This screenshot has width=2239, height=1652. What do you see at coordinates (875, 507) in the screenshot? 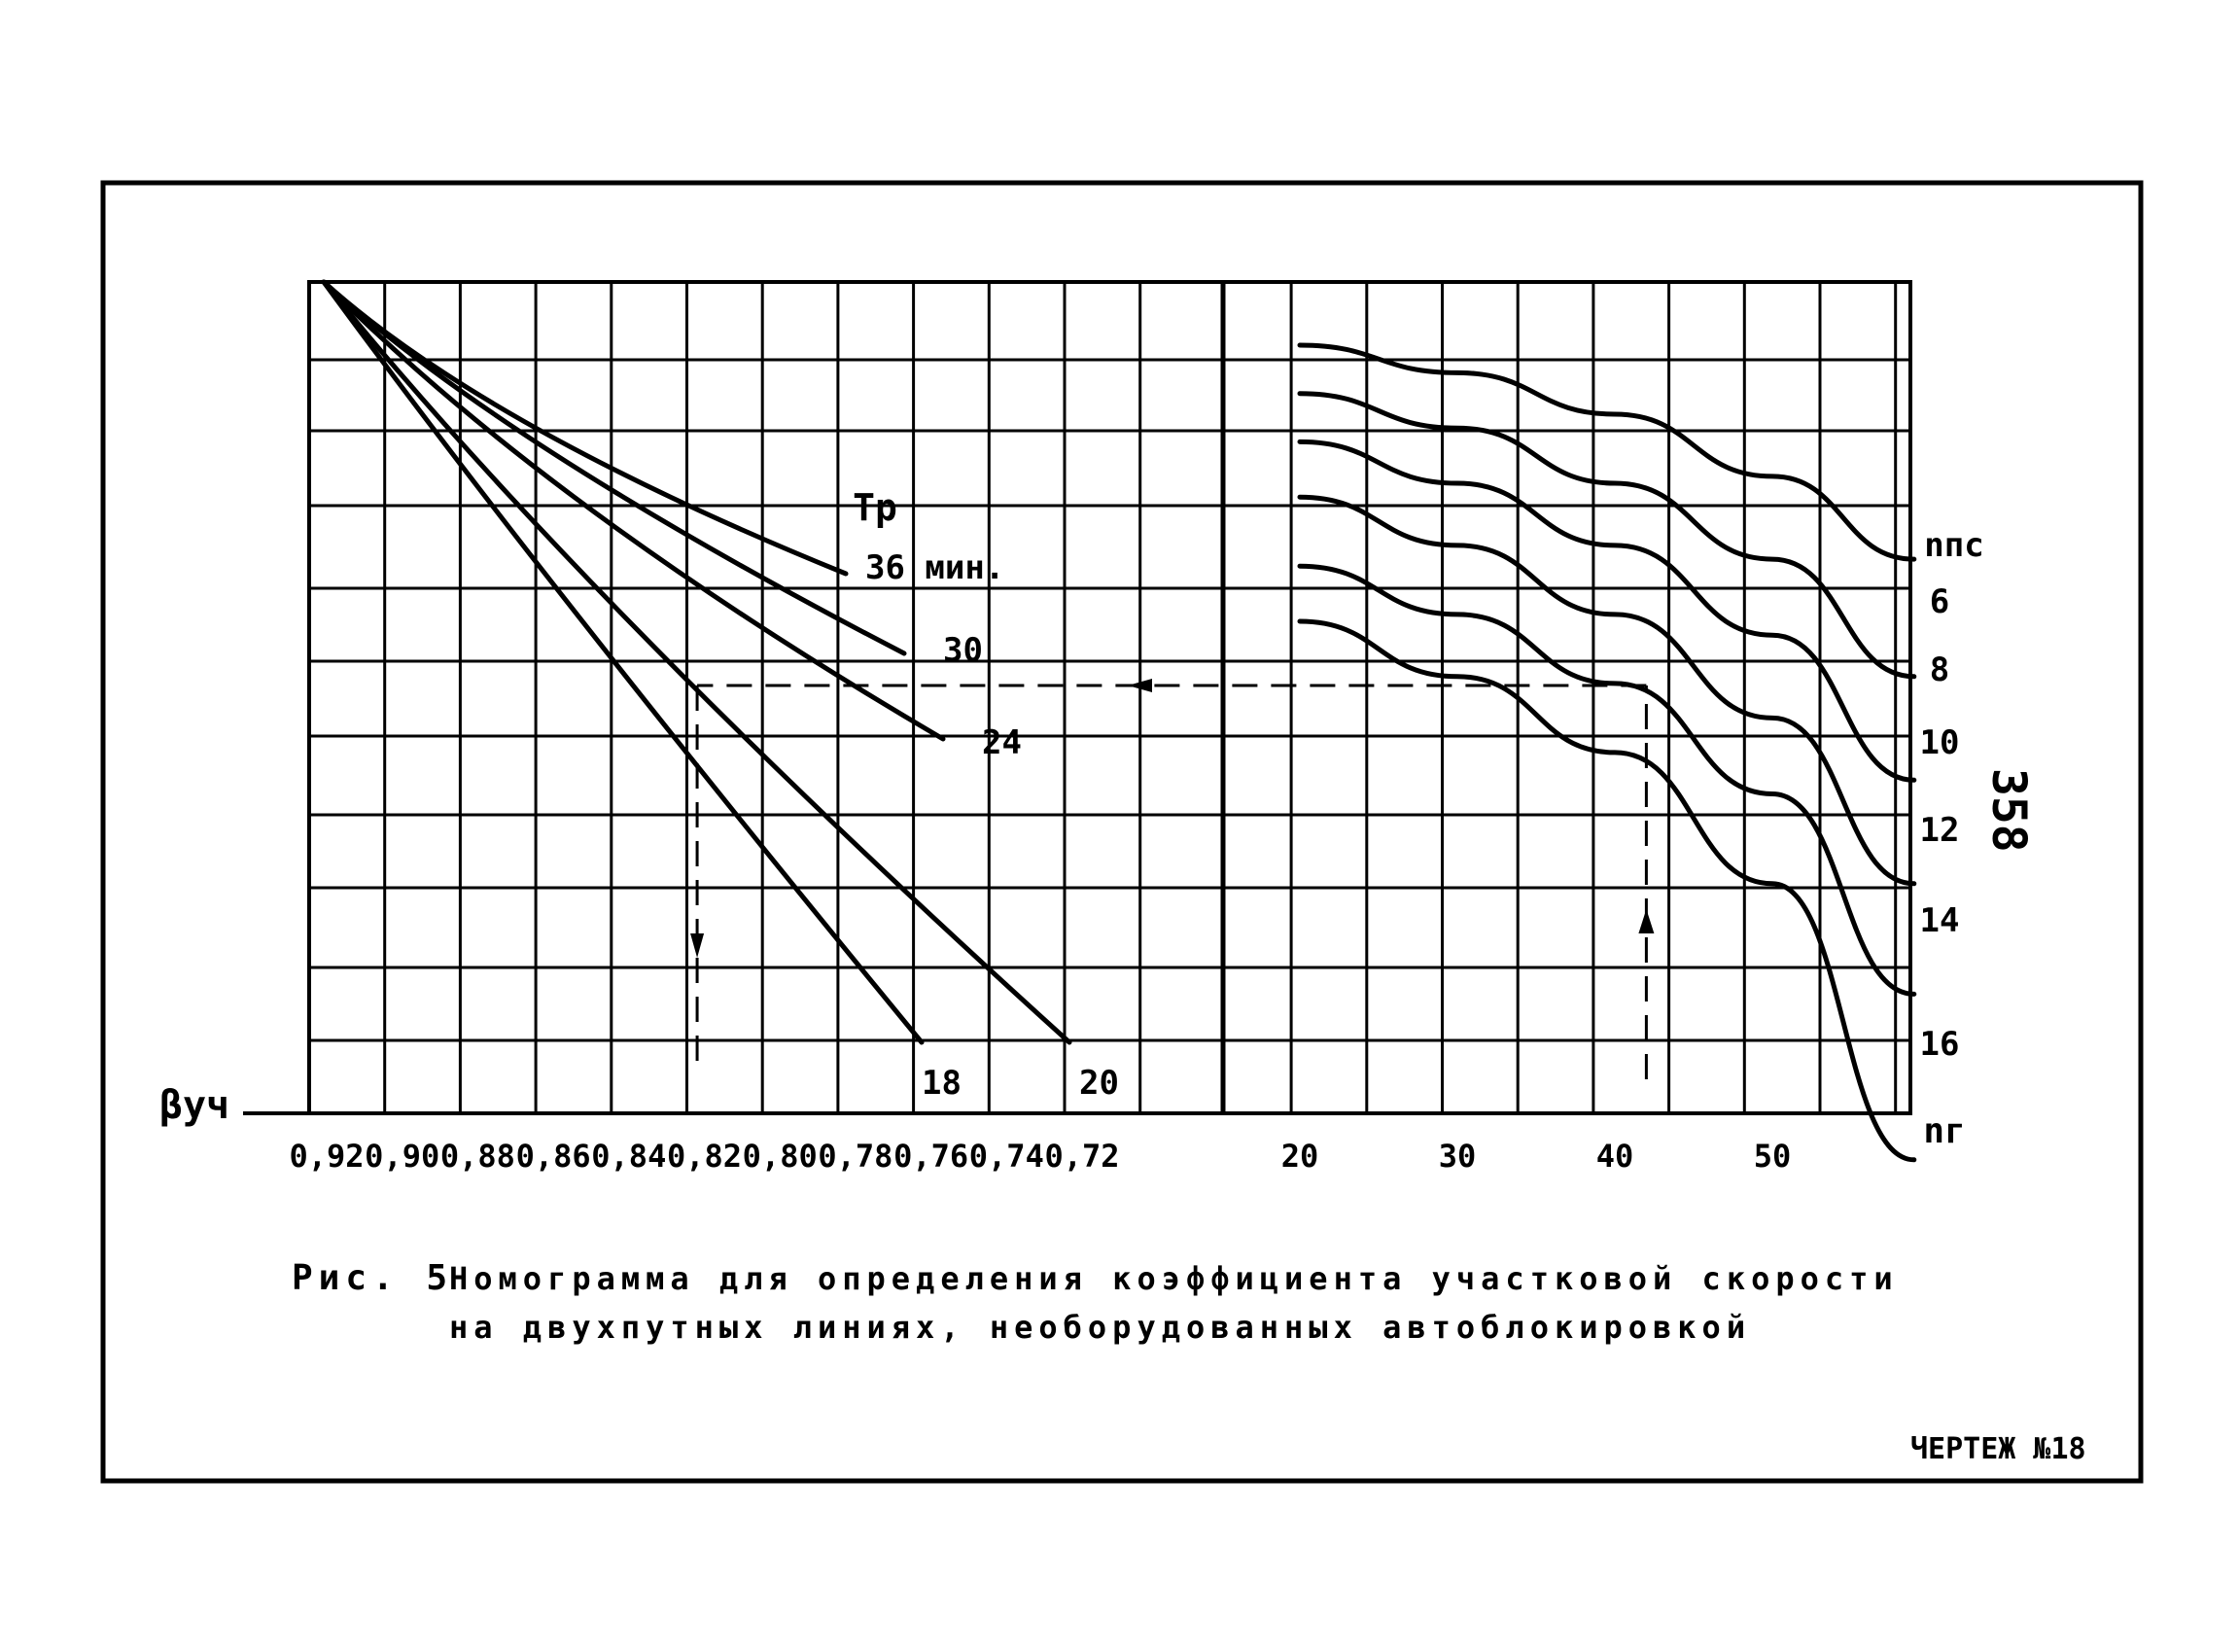
I see `param-label-tp: Tp` at bounding box center [875, 507].